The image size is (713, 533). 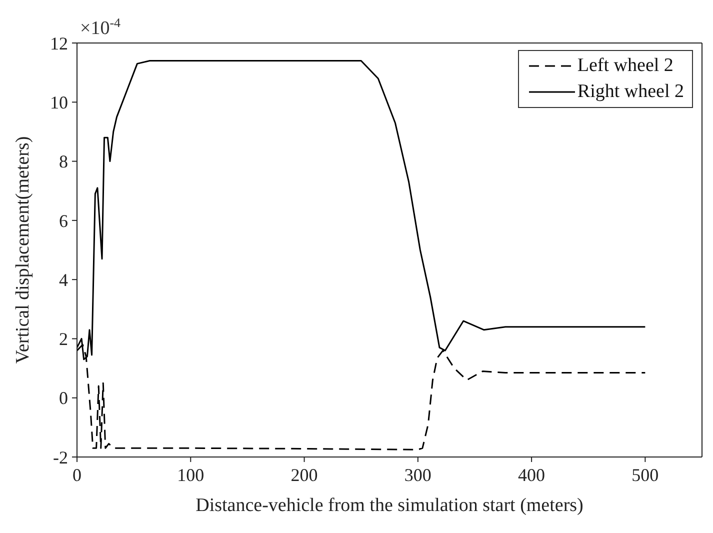 I want to click on x-tick-label: 0, so click(x=77, y=474).